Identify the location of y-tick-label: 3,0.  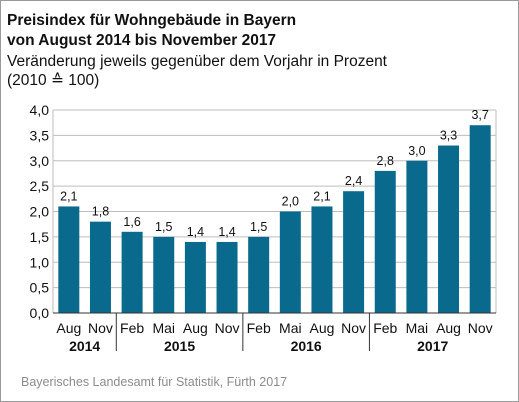
(40, 161).